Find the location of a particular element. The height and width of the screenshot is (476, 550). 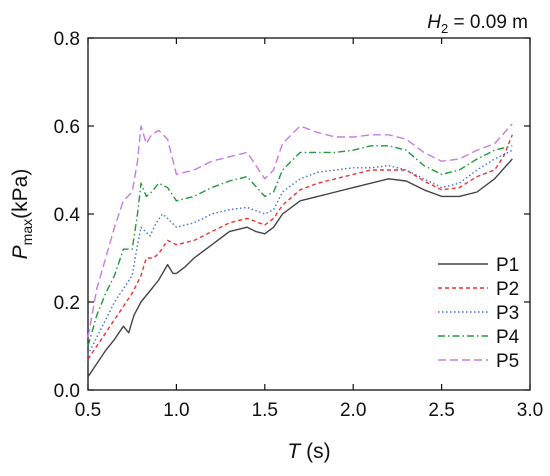

y-axis-unit: (kPa) is located at coordinates (20, 194).